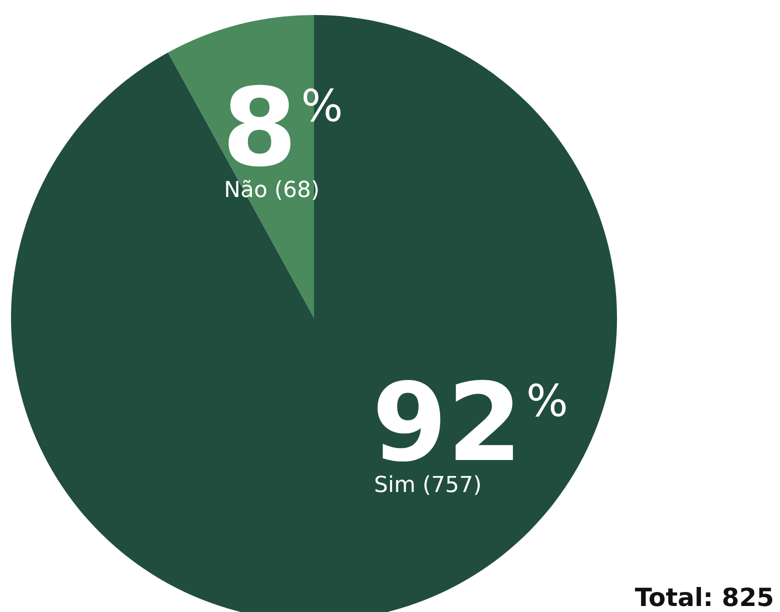  Describe the element at coordinates (704, 597) in the screenshot. I see `text: Total: 825` at that location.